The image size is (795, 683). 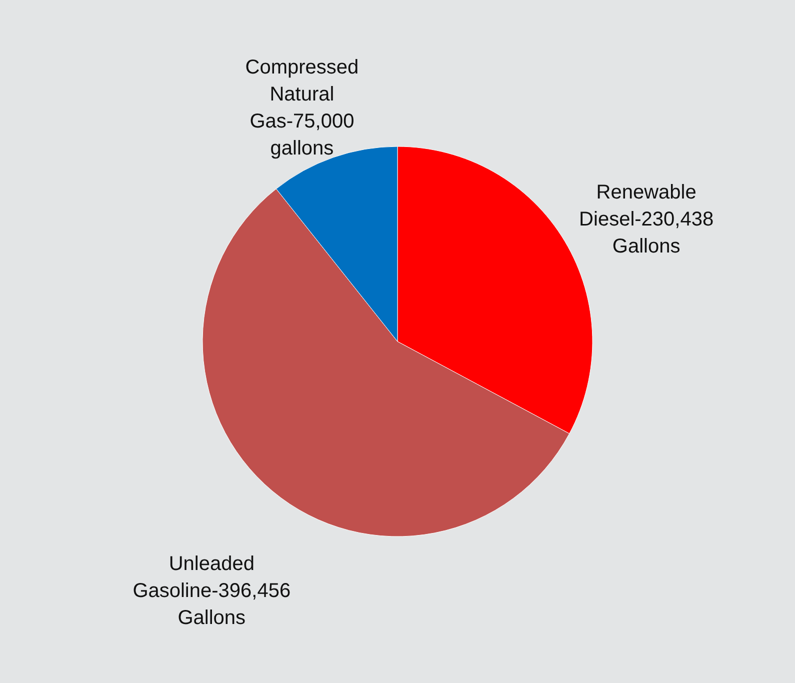 What do you see at coordinates (211, 591) in the screenshot?
I see `slice-label: Unleaded Gasoline-396,456 Gallons` at bounding box center [211, 591].